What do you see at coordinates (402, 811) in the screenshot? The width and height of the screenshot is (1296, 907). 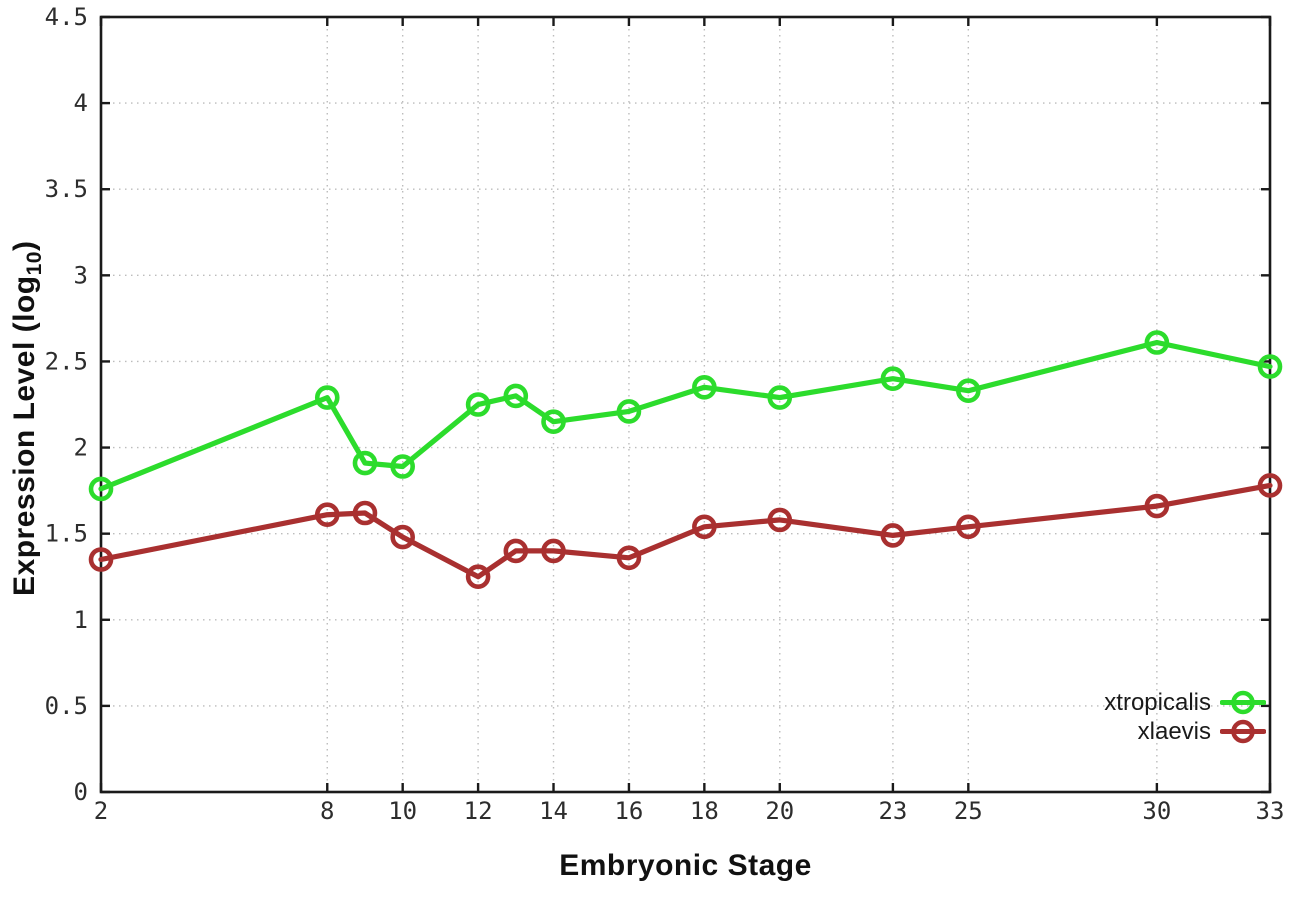 I see `x-tick-label: 10` at bounding box center [402, 811].